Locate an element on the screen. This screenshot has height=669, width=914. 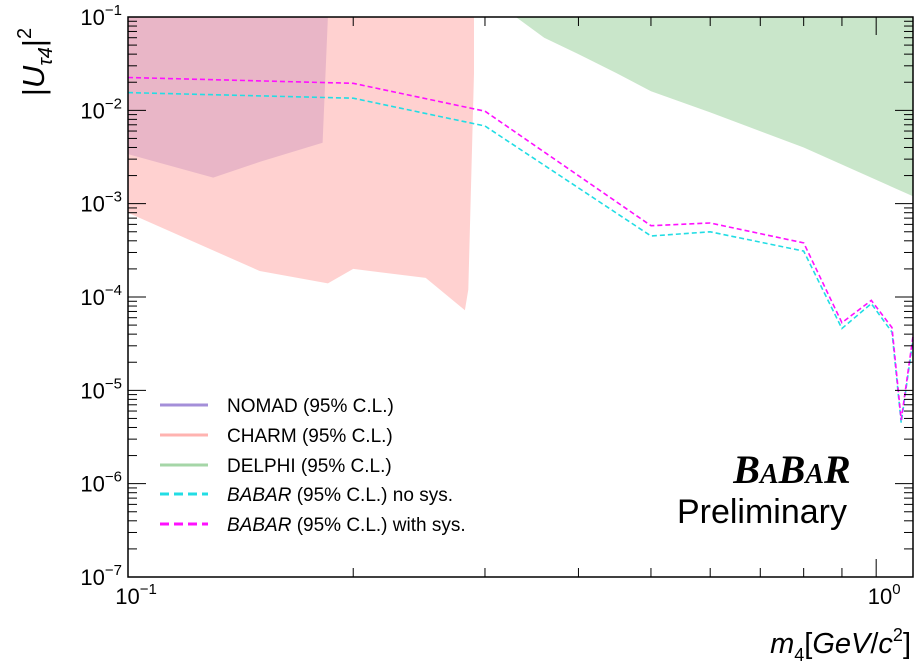
legend-label: BABAR (95% C.L.) no sys. is located at coordinates (340, 495).